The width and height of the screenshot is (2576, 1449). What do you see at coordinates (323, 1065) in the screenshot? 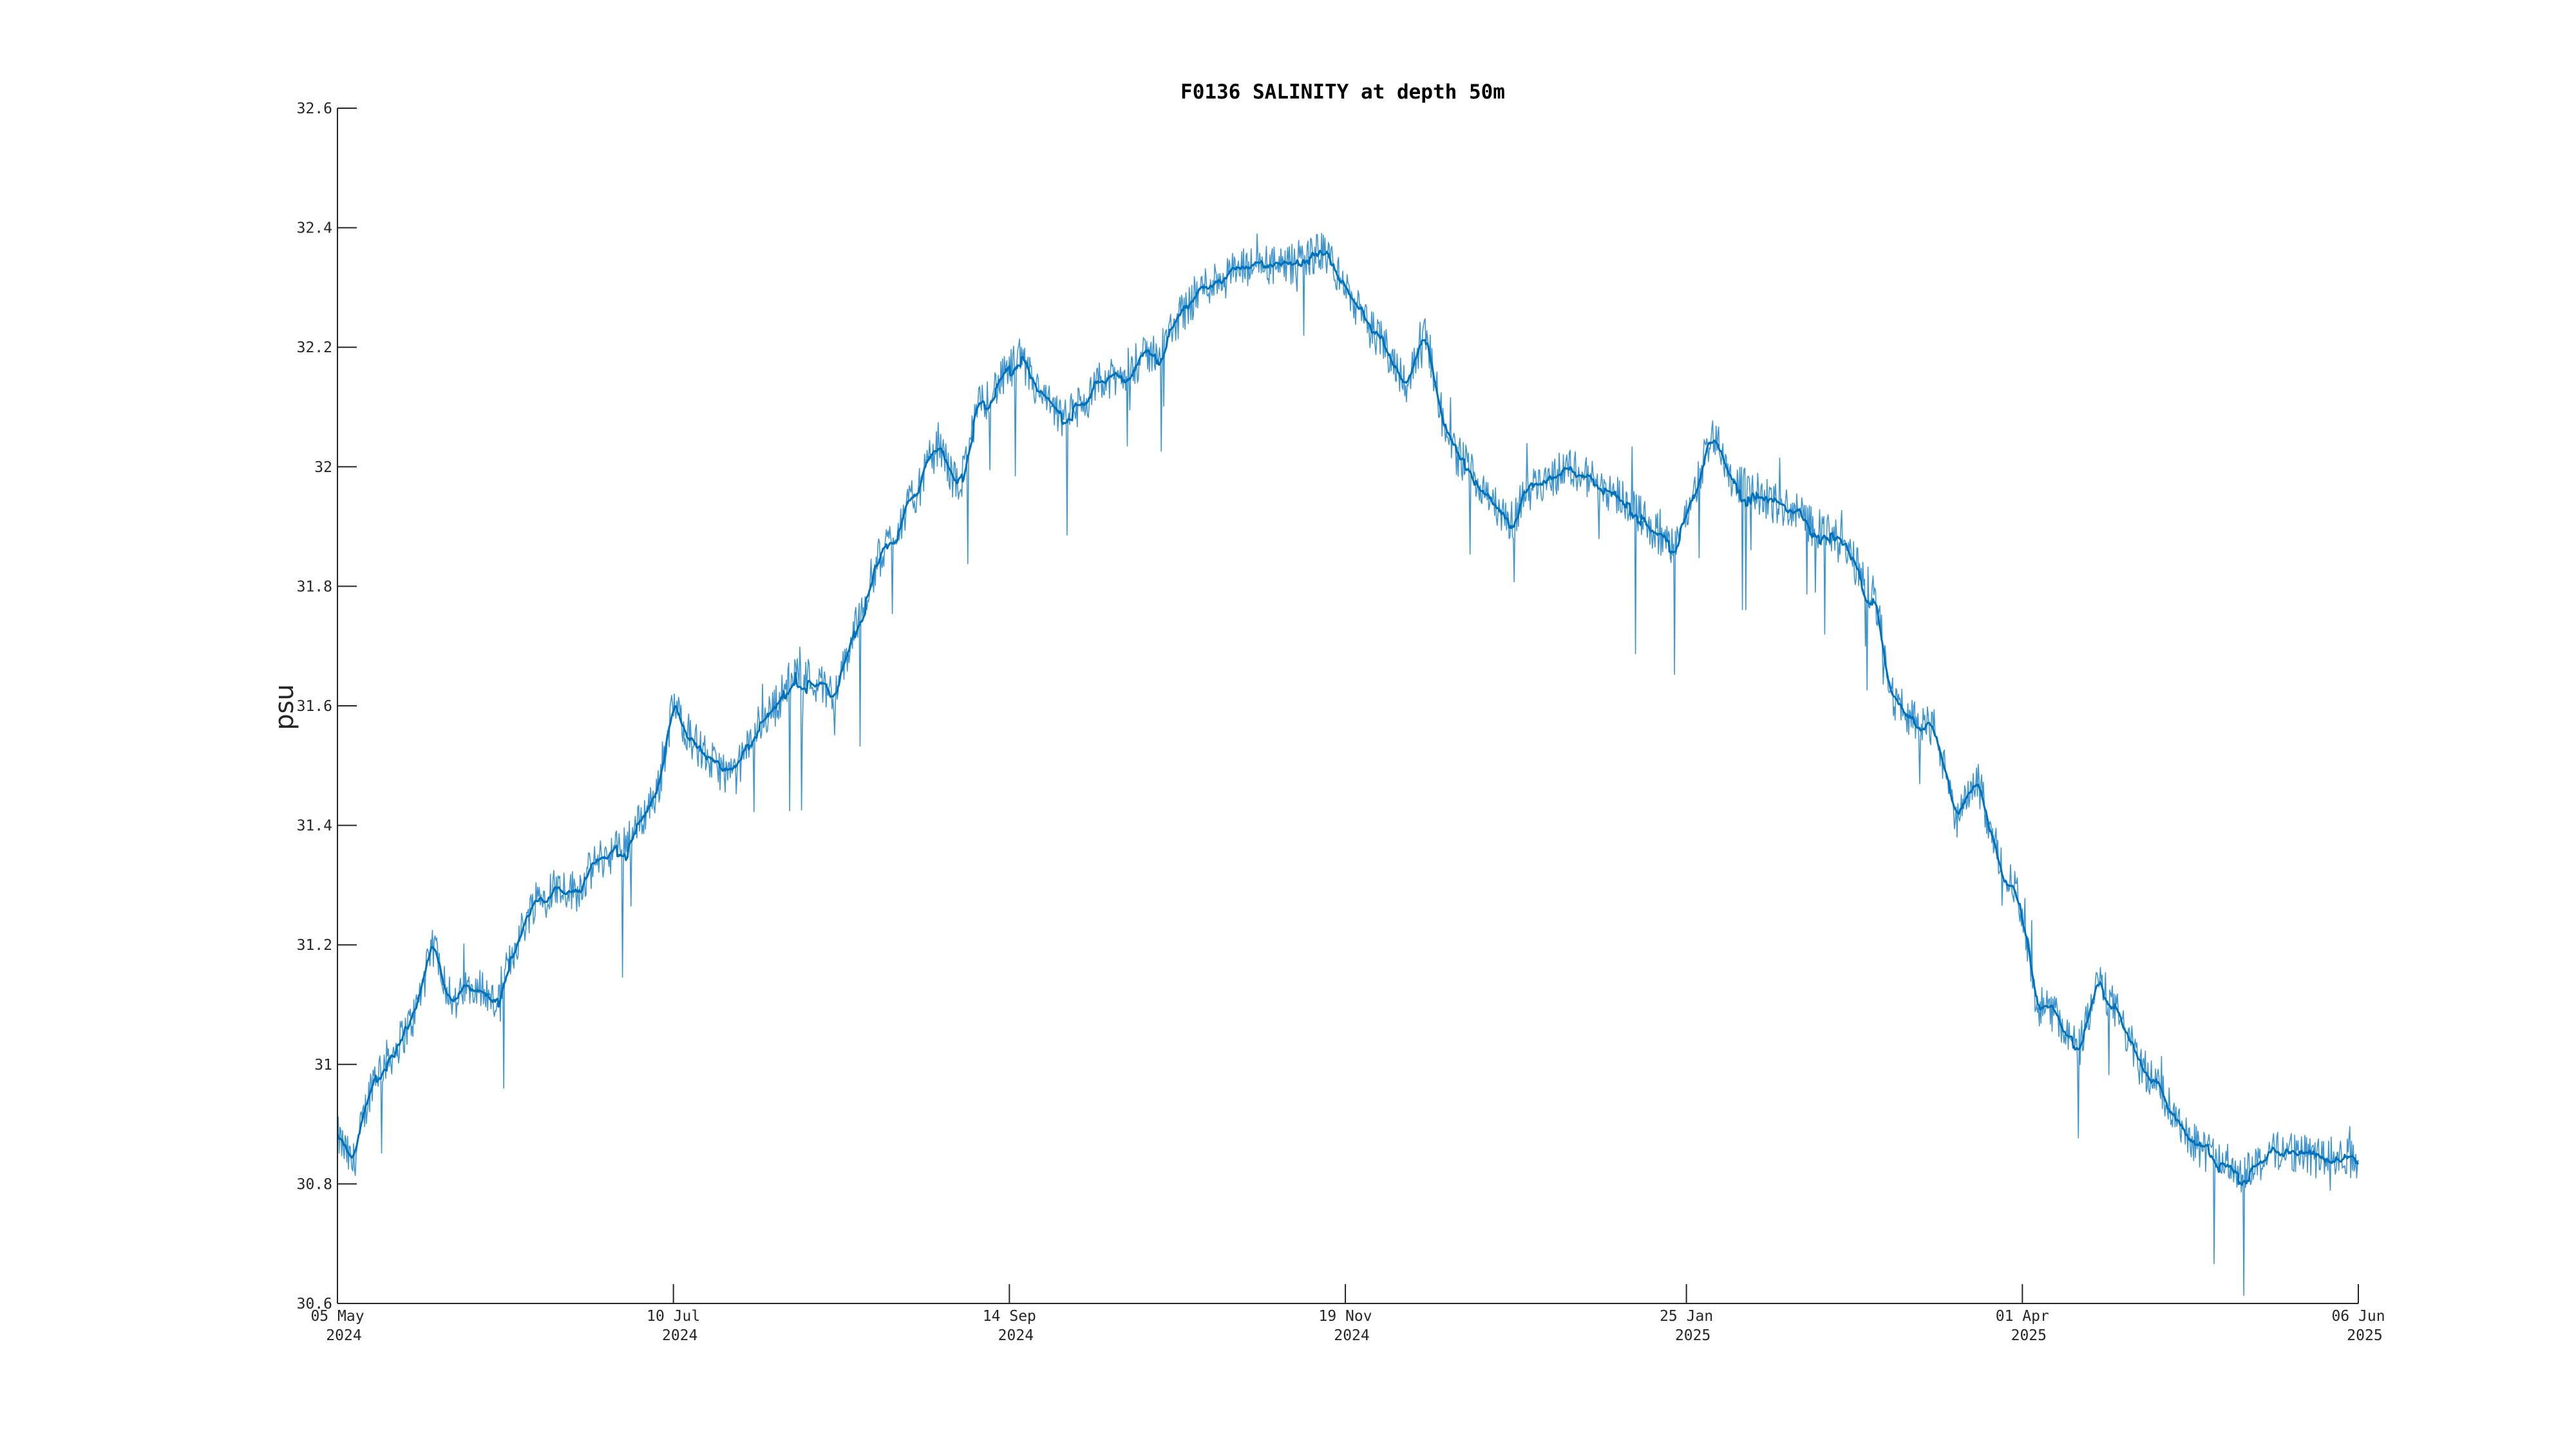
I see `y-tick-label: 31` at bounding box center [323, 1065].